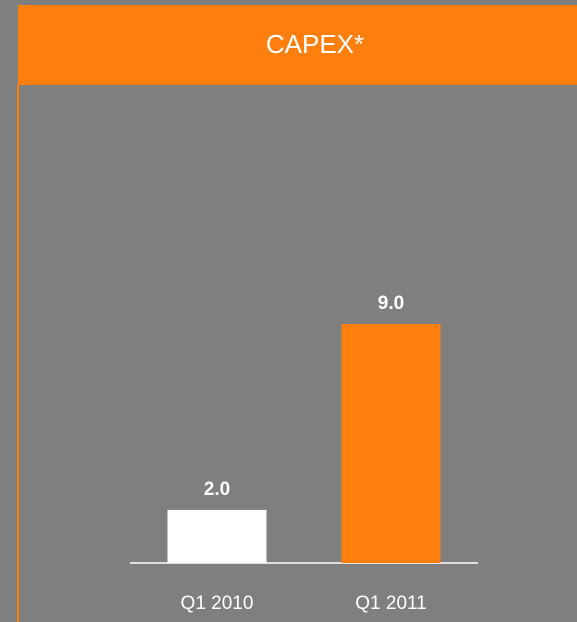 The width and height of the screenshot is (577, 622). Describe the element at coordinates (391, 303) in the screenshot. I see `data-label: 9.0` at that location.